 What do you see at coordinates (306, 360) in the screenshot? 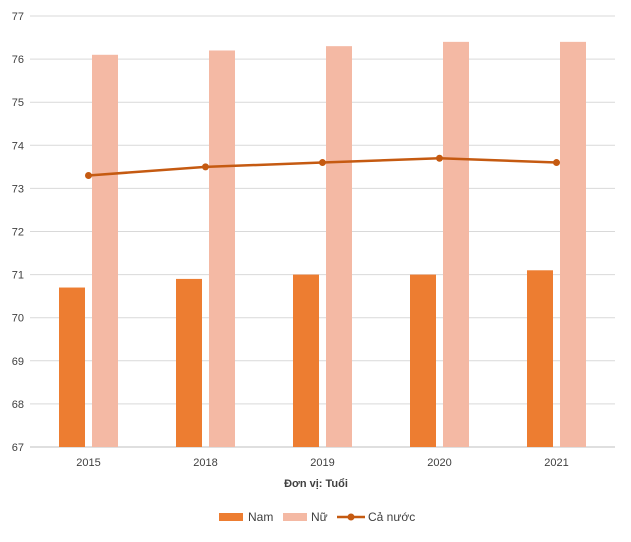
I see `bar-nam-2019` at bounding box center [306, 360].